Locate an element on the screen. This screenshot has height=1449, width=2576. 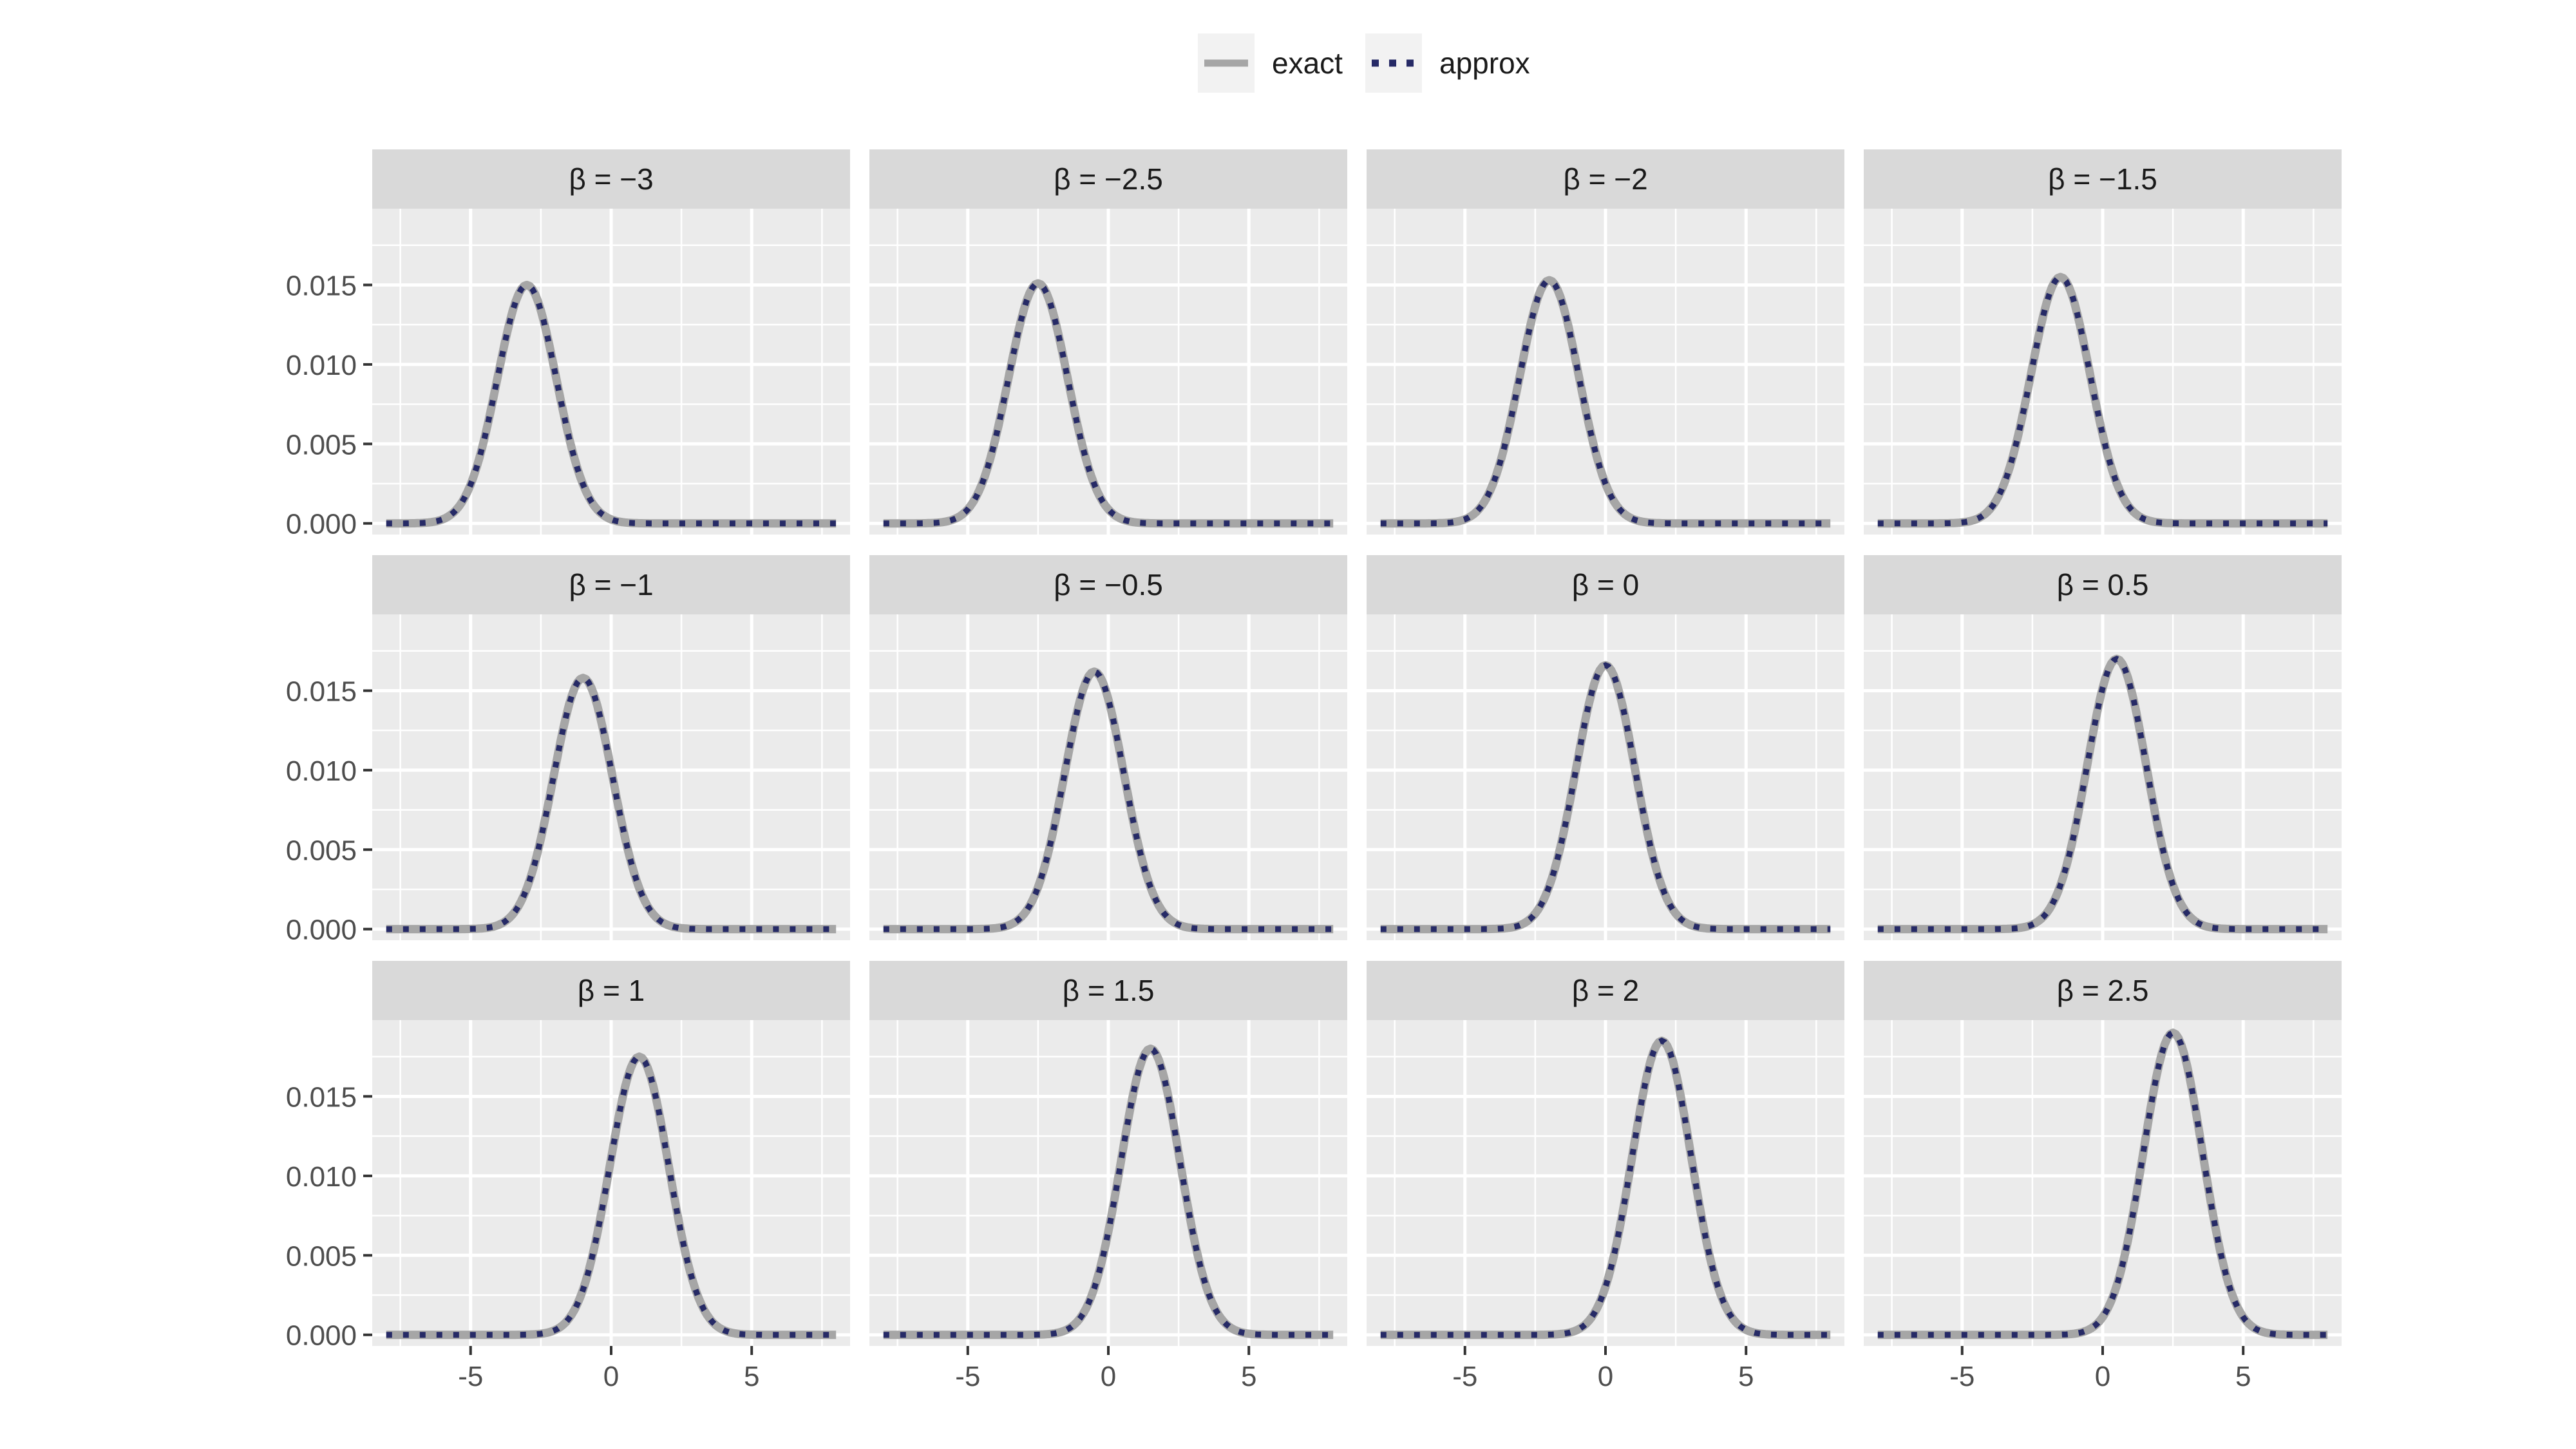
legend: exact approx is located at coordinates (1364, 63).